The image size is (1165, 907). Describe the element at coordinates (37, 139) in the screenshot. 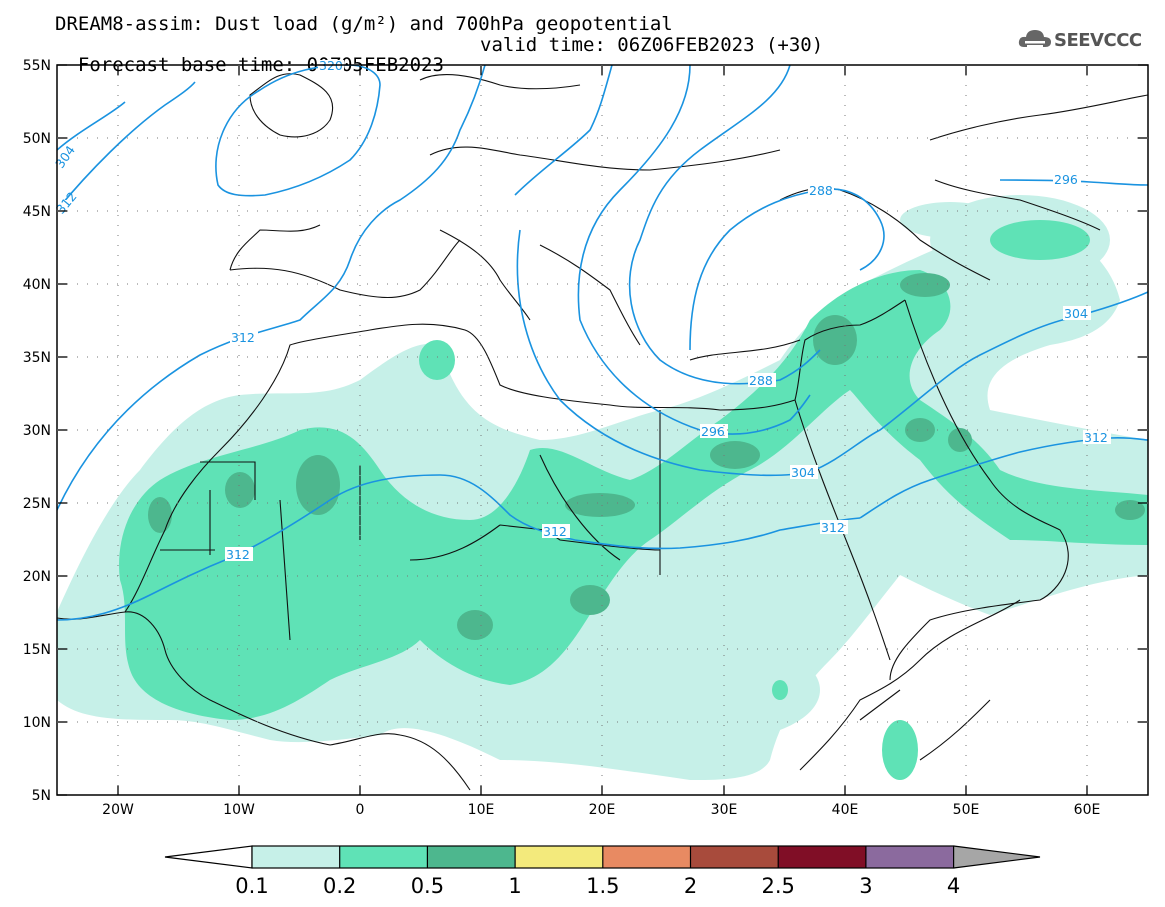

I see `lat-label: 50N` at that location.